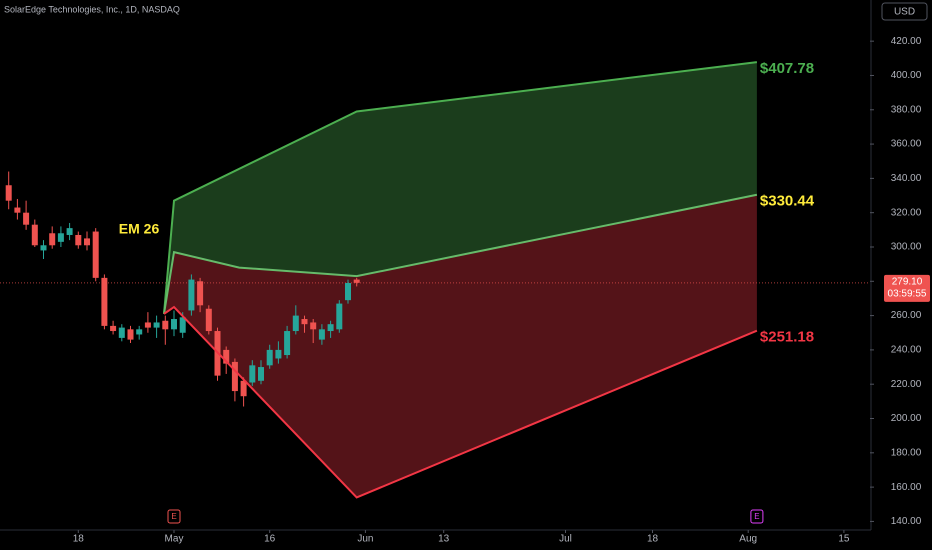 This screenshot has height=550, width=932. What do you see at coordinates (907, 281) in the screenshot?
I see `last-price-label: 279.10` at bounding box center [907, 281].